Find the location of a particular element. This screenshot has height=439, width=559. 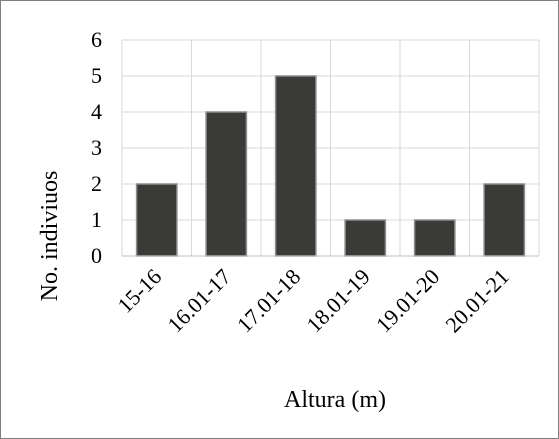

y-tick-label: 2 is located at coordinates (96, 183).